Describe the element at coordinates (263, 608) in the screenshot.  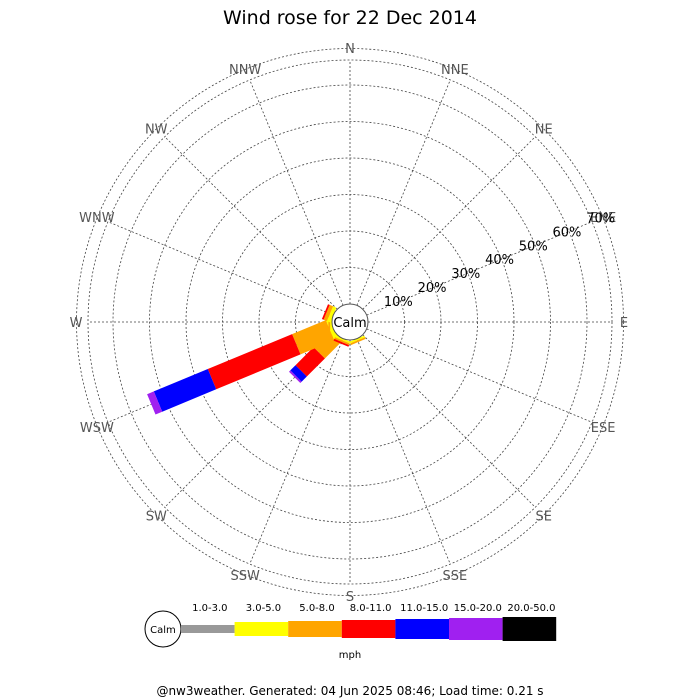
I see `legend-label-3.0-5.0: 3.0-5.0` at that location.